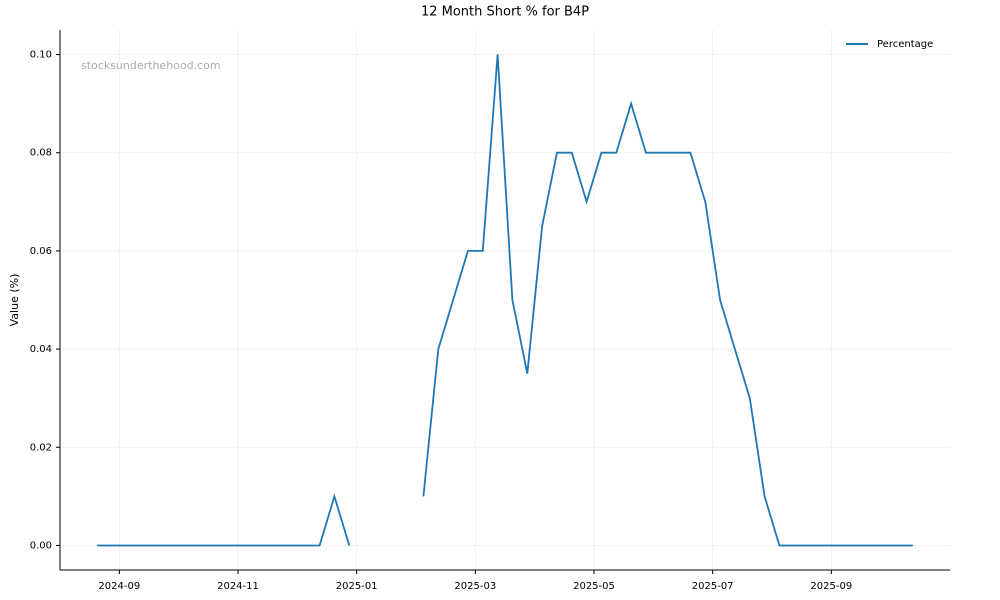  Describe the element at coordinates (41, 349) in the screenshot. I see `y-tick-label: 0.04` at that location.